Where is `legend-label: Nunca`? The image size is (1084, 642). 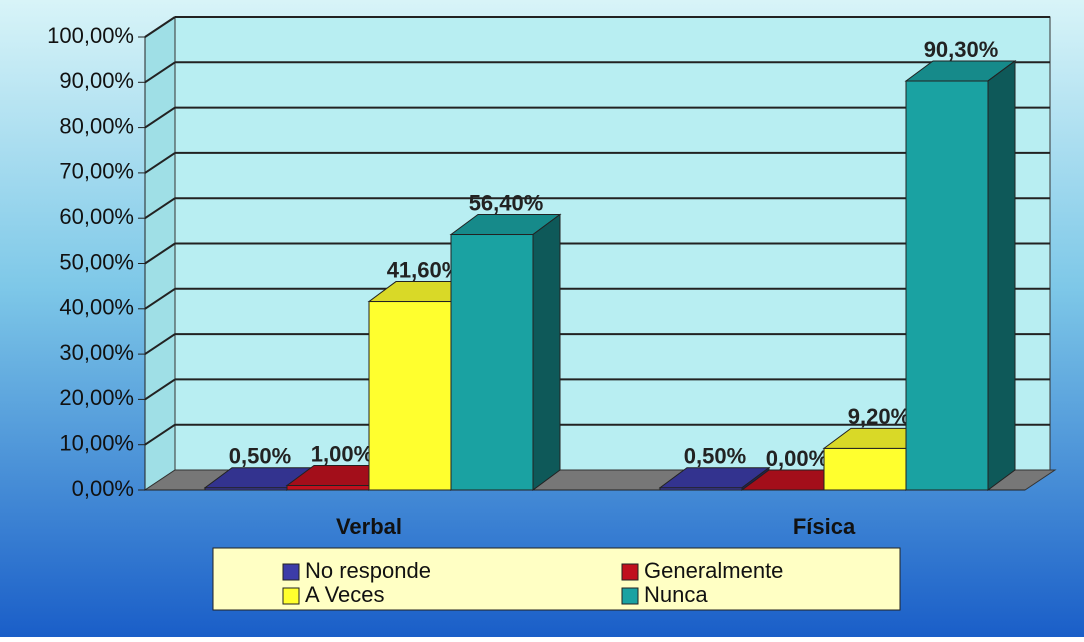
legend-label: Nunca is located at coordinates (676, 594).